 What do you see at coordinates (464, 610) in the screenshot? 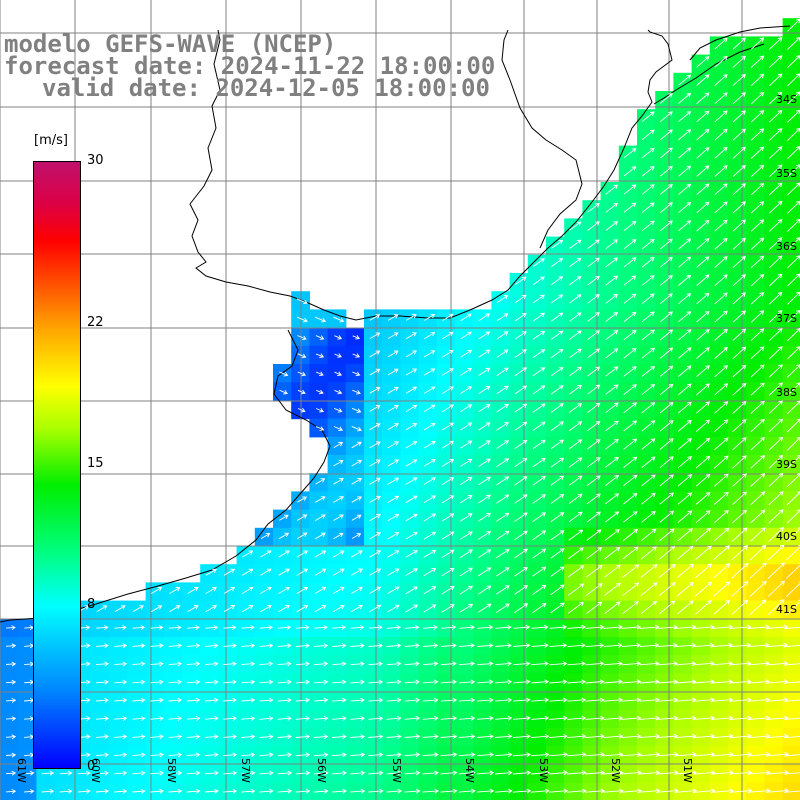
I see `wind-speed-cell` at bounding box center [464, 610].